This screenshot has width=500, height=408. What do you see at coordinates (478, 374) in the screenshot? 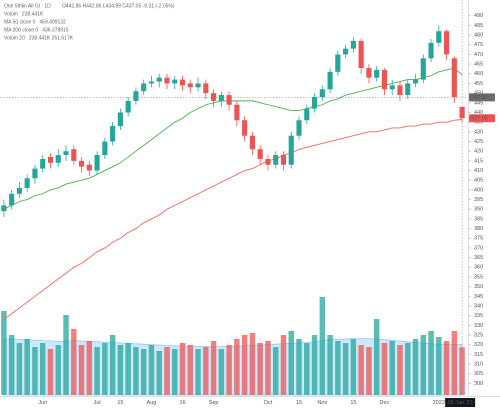
I see `y-tick-label: 305` at bounding box center [478, 374].